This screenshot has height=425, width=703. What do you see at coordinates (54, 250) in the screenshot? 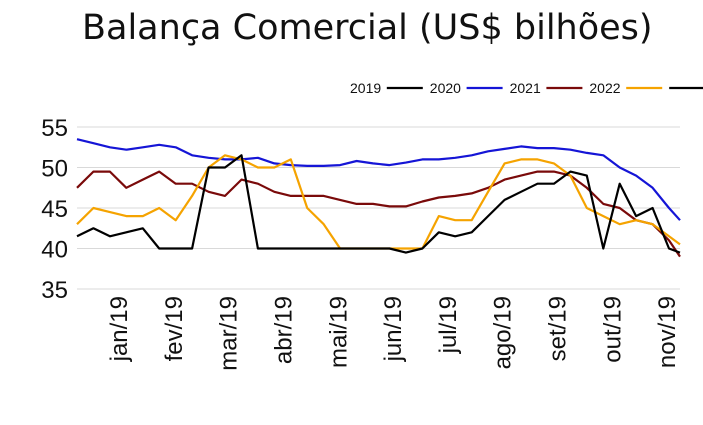
I see `y-tick-label: 40` at bounding box center [54, 250].